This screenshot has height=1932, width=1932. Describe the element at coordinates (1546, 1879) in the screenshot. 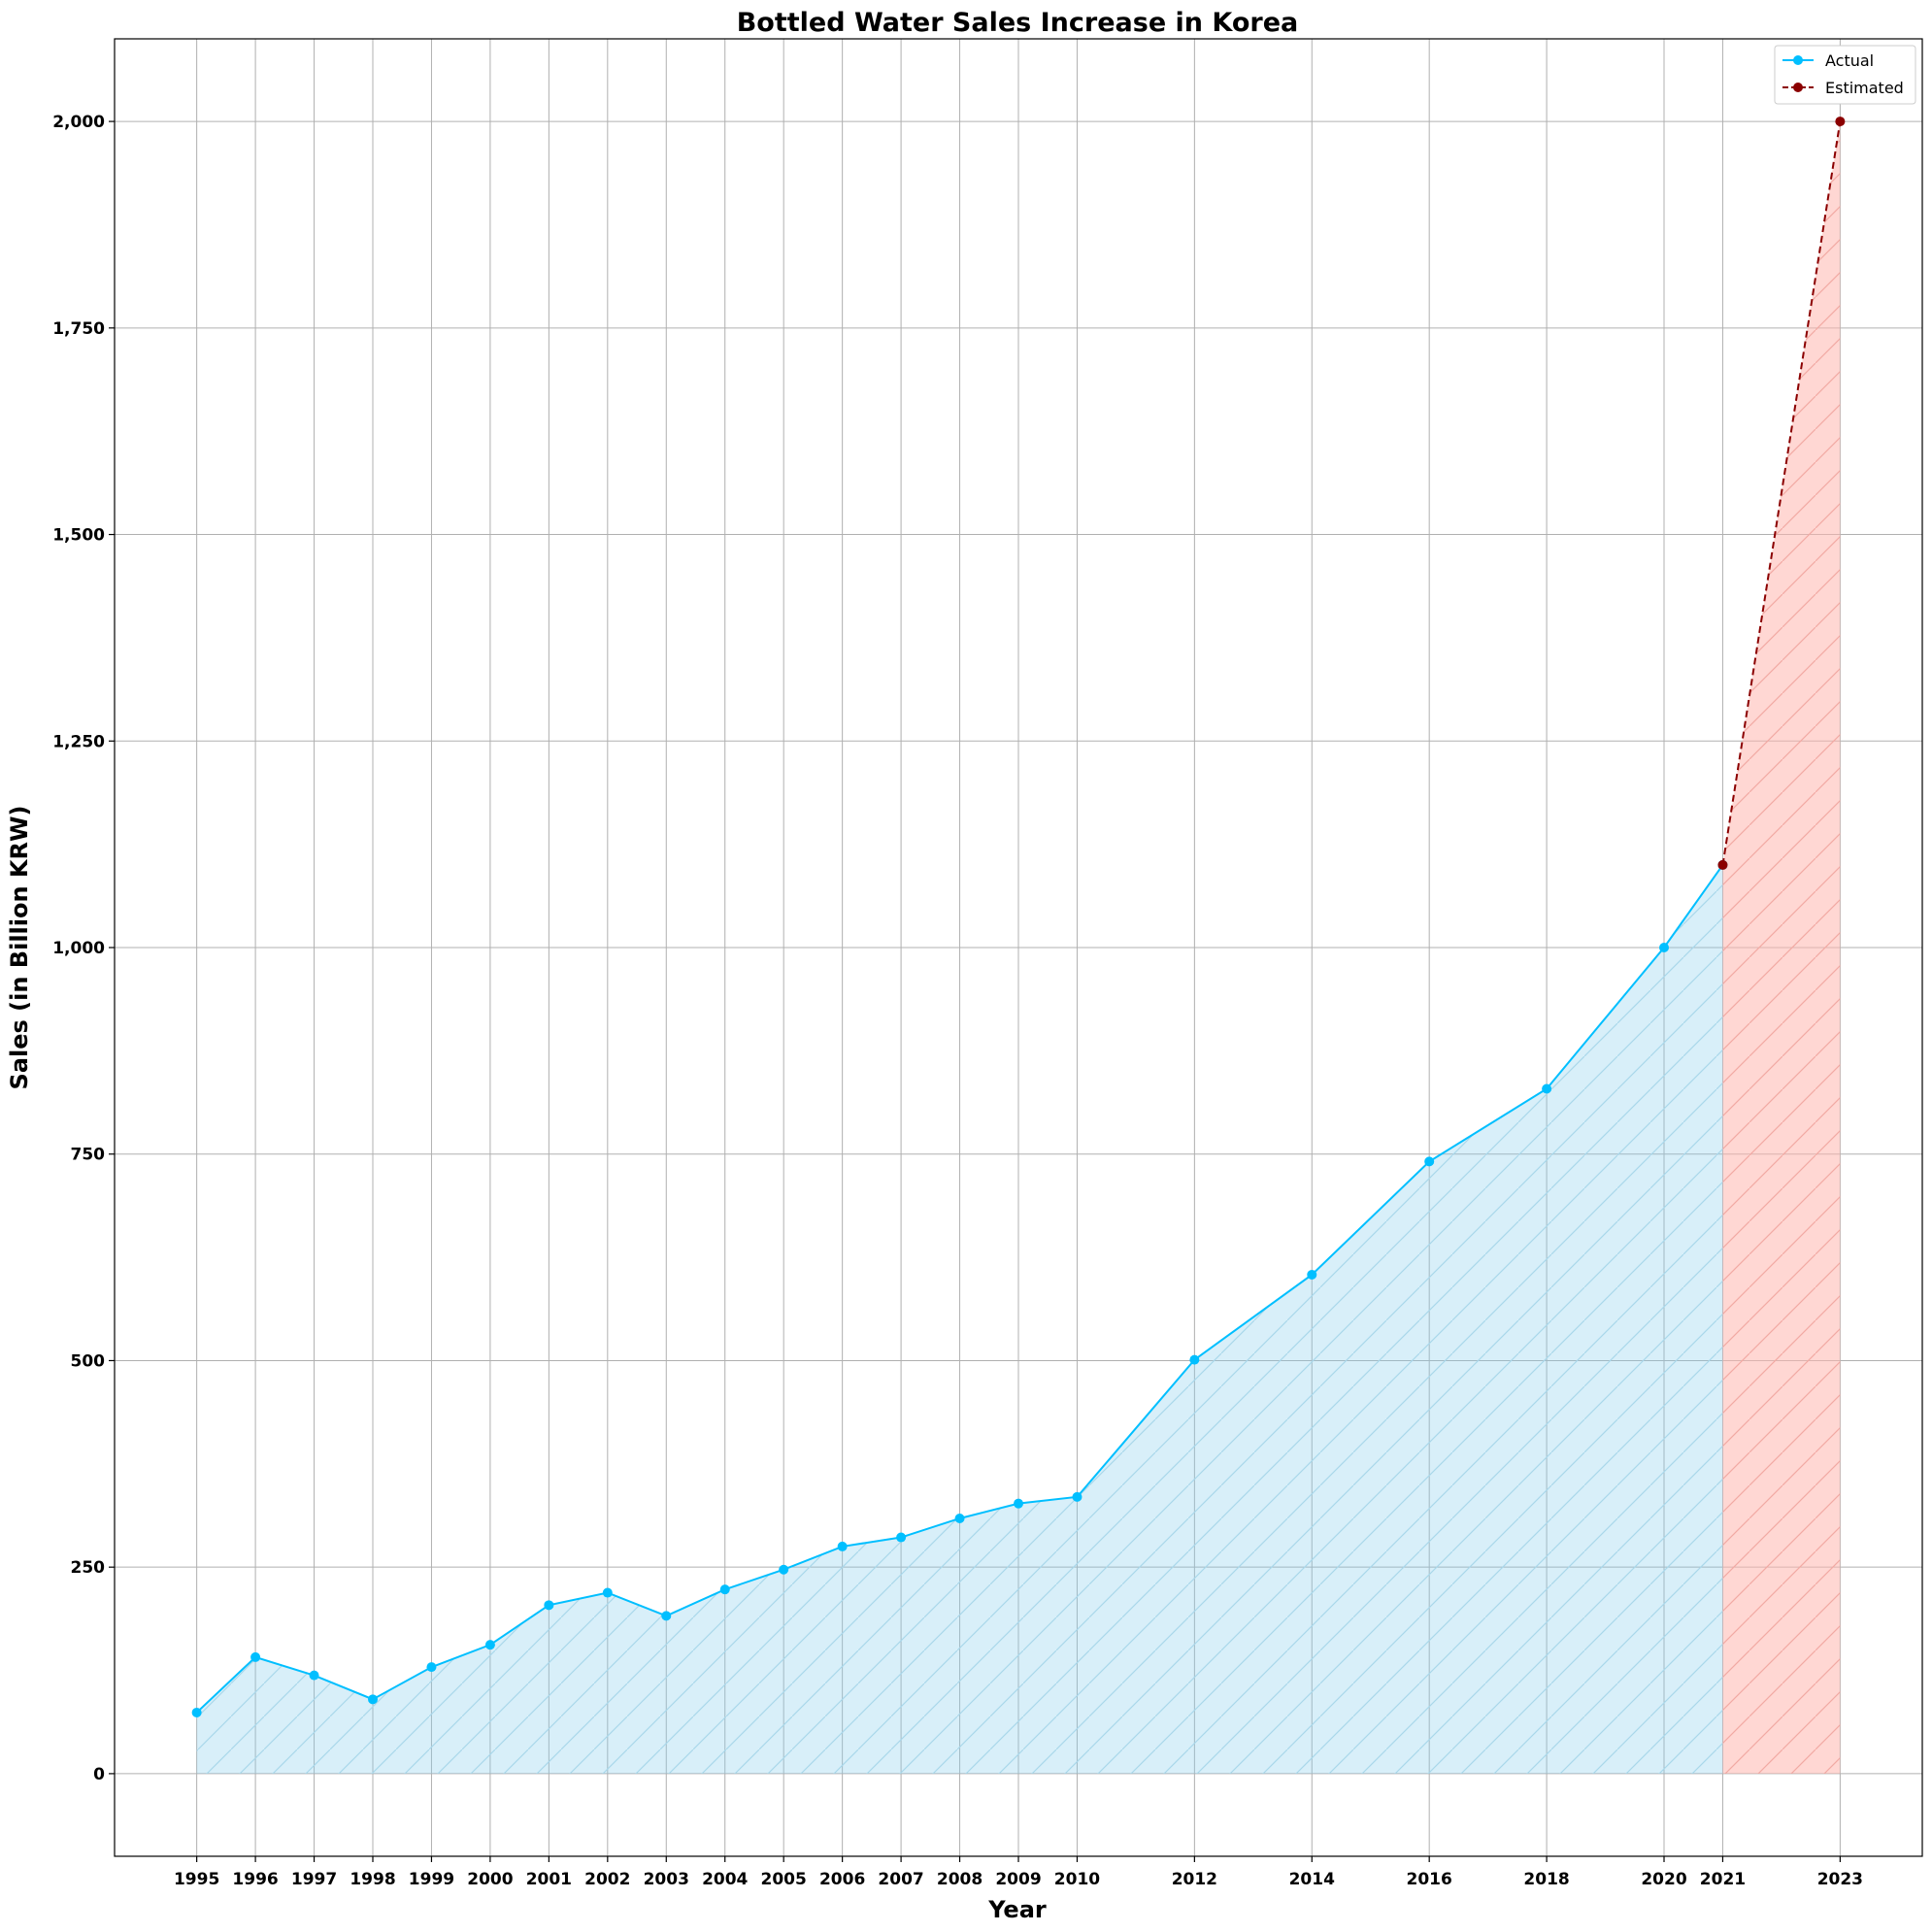

I see `x-tick-label: 2018` at that location.